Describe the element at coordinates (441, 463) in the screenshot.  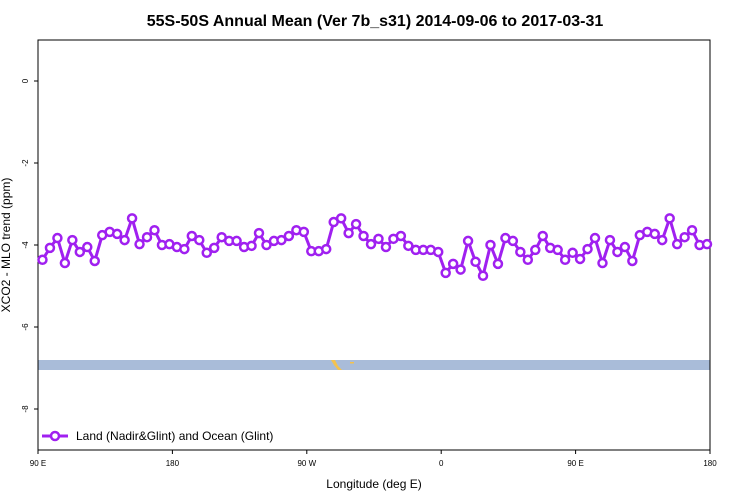
I see `x-tick-label: 0` at that location.